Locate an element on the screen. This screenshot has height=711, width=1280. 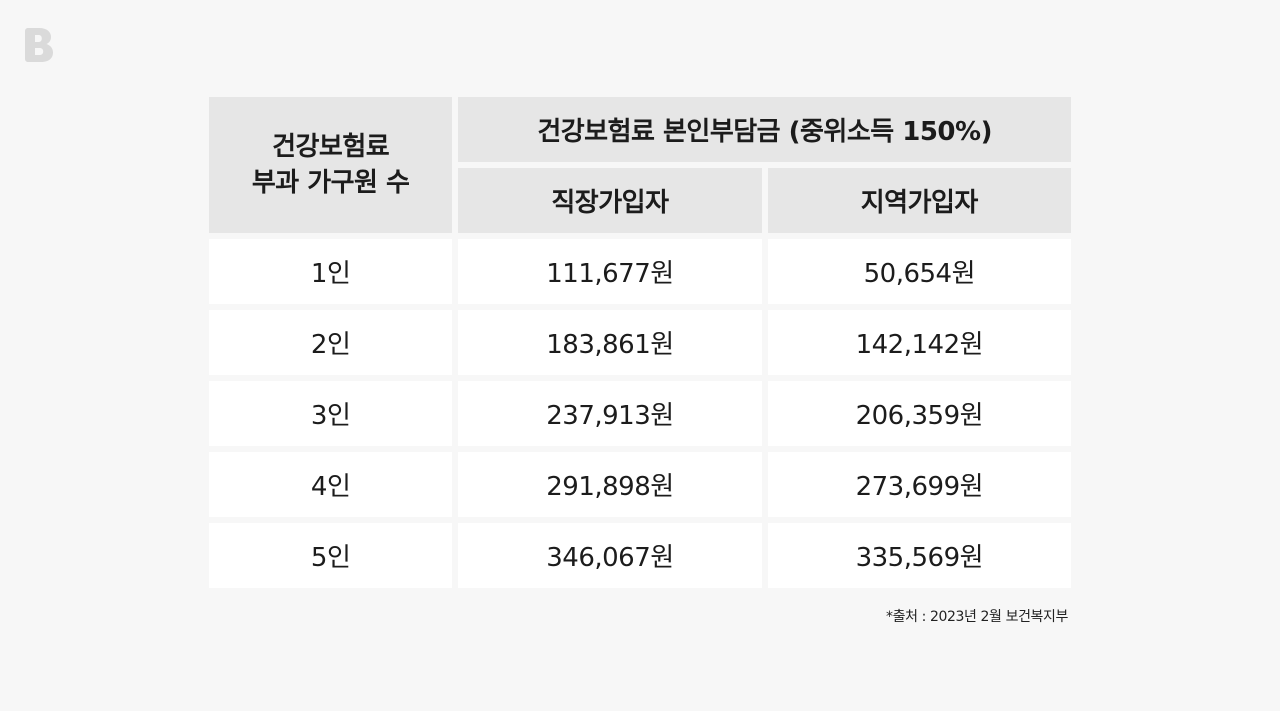
regional-premium-cell: 273,699원 is located at coordinates (919, 484).